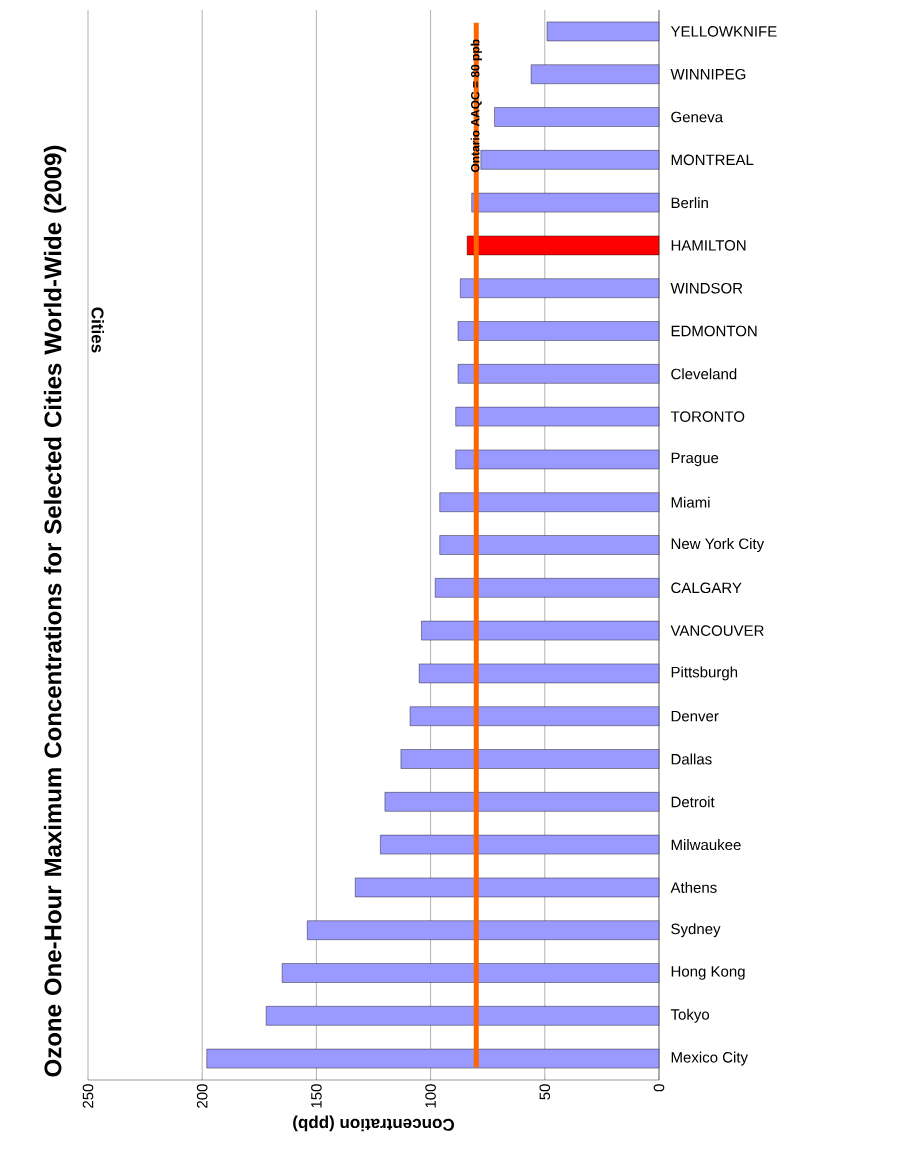 The height and width of the screenshot is (1171, 902). I want to click on text: Ozone One-Hour Maximum Concentrations for Selected Cities World-Wide (2009), so click(55, 611).